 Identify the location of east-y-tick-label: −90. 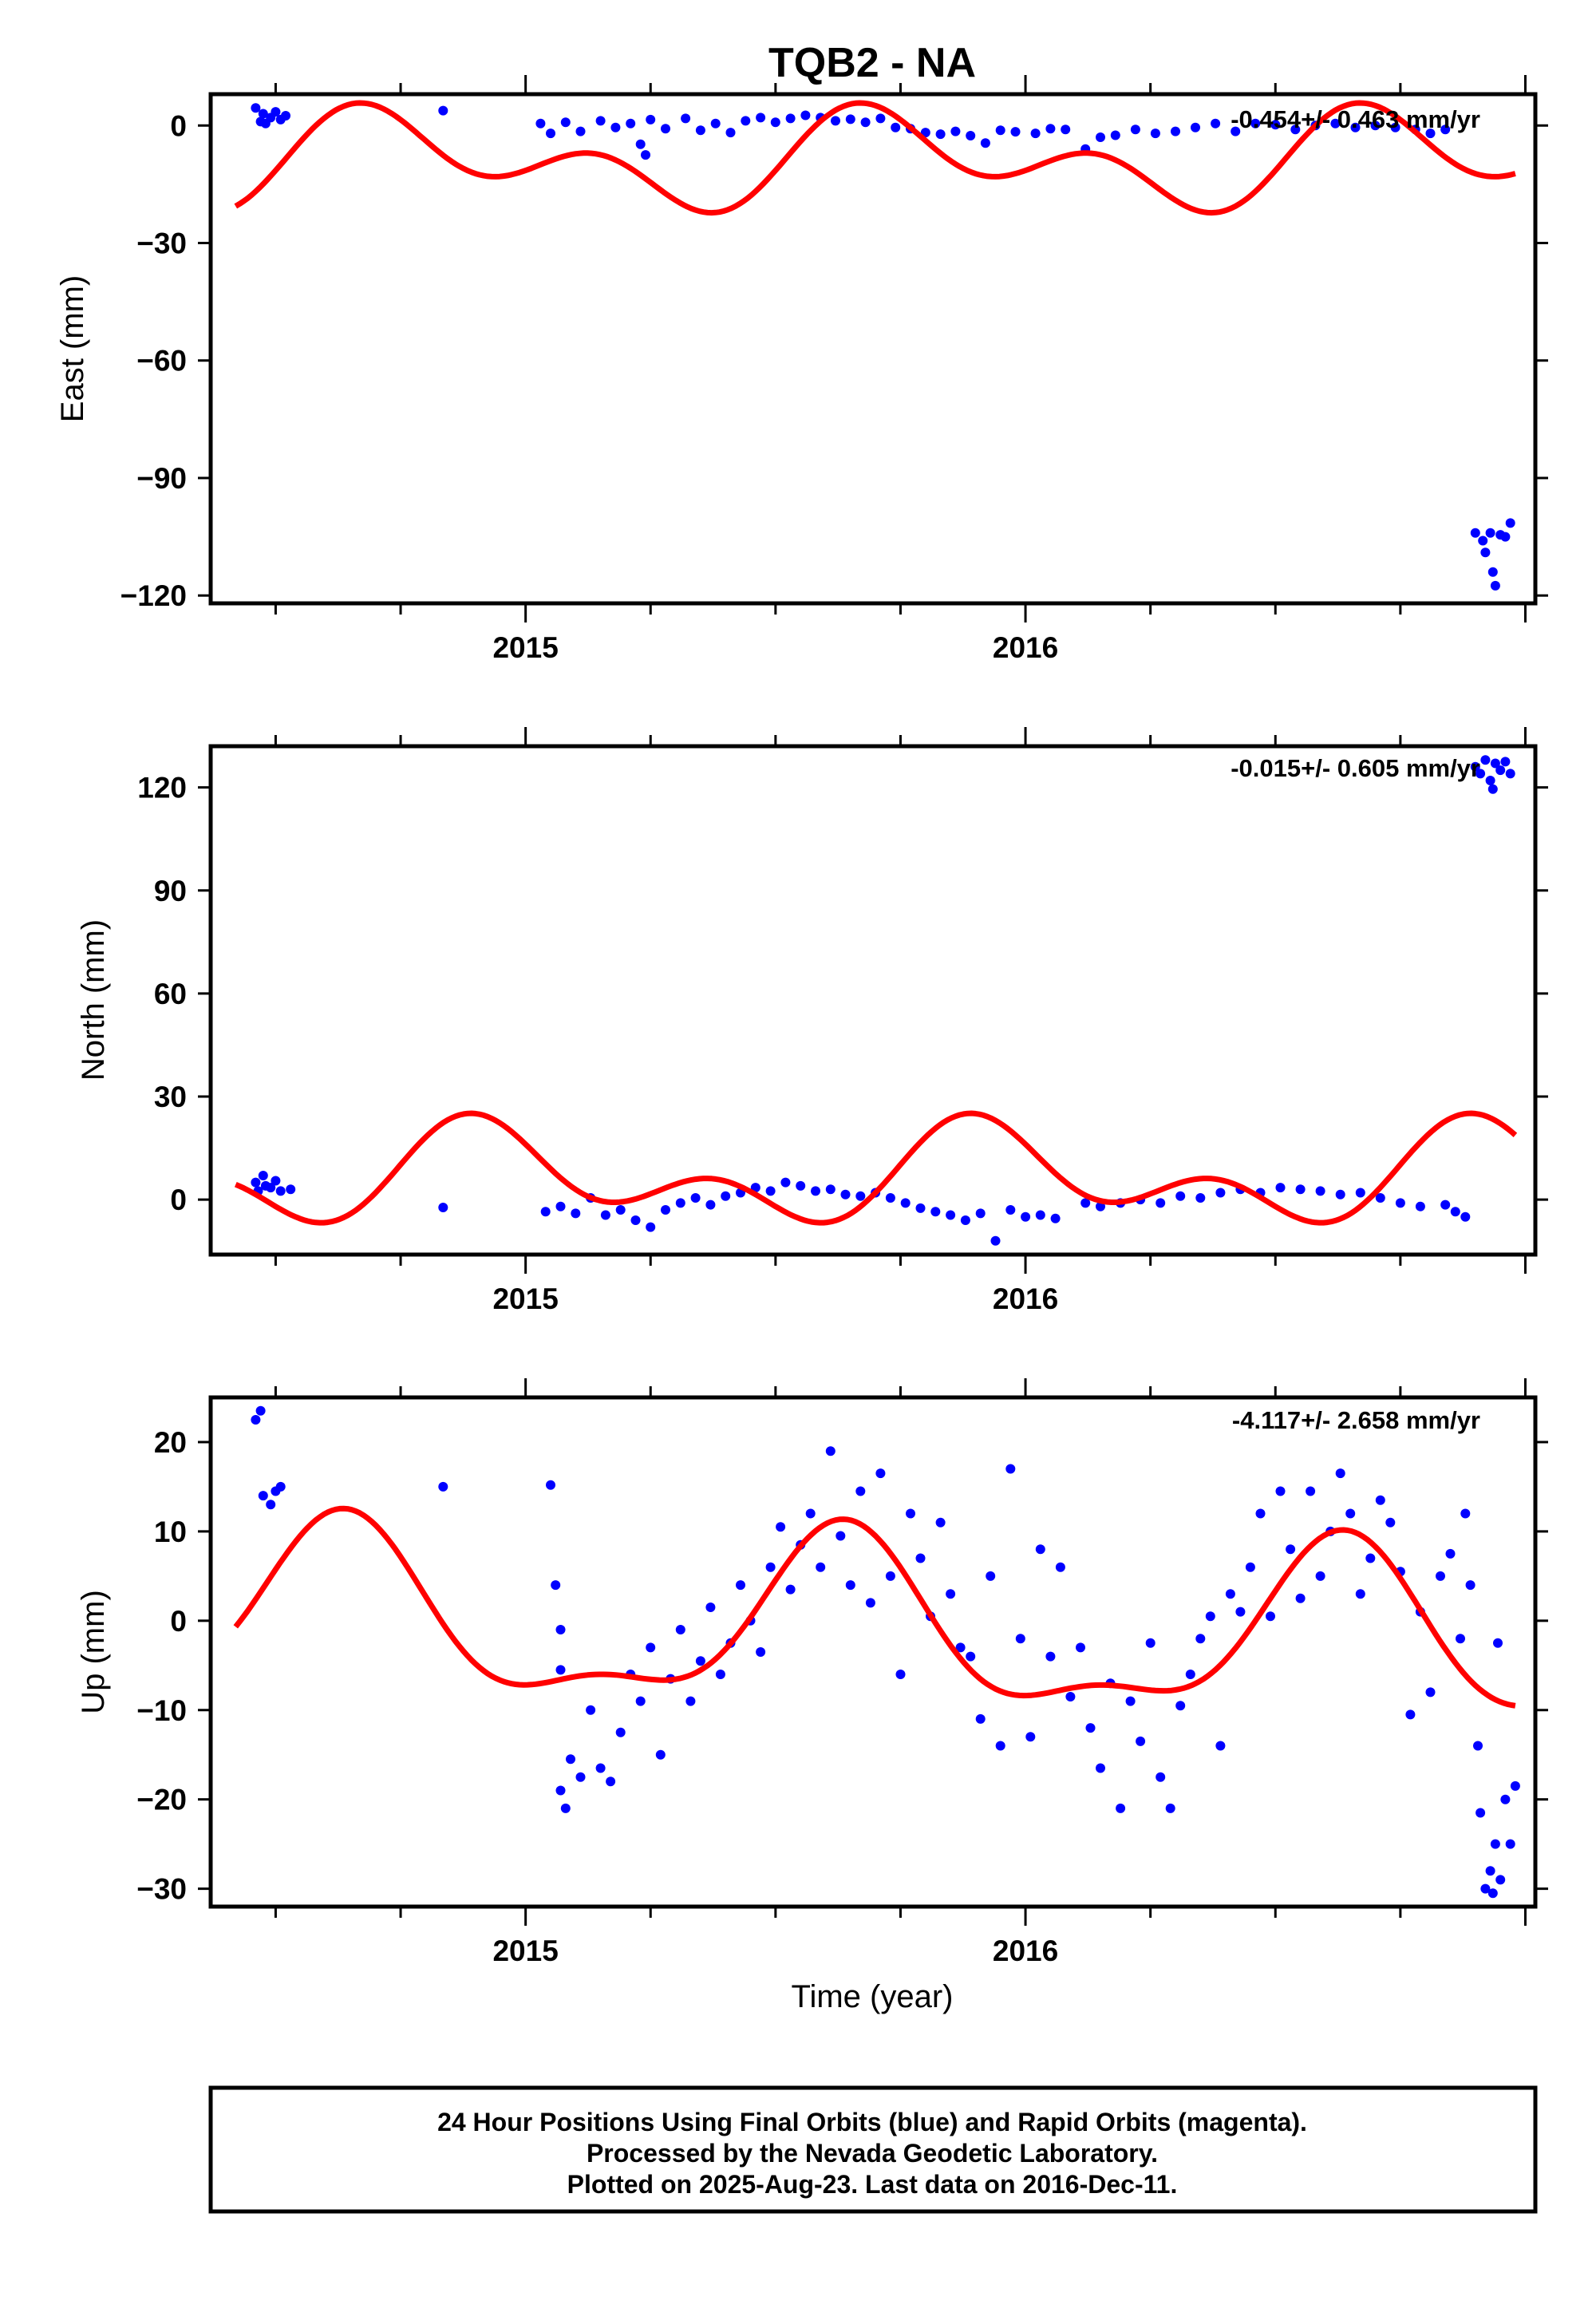
(161, 478).